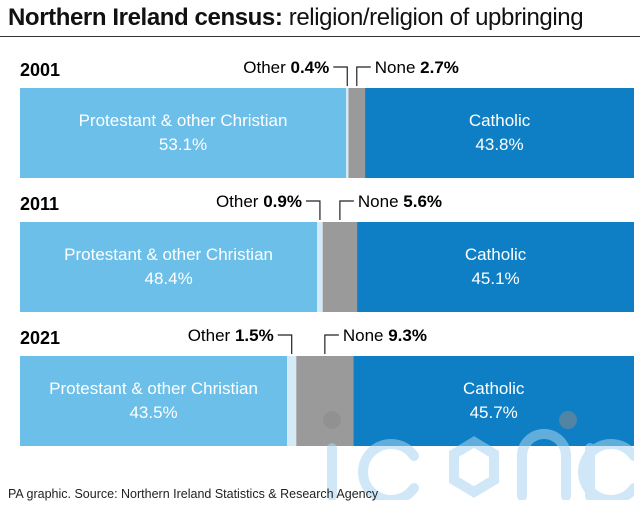 The image size is (640, 520). What do you see at coordinates (340, 267) in the screenshot?
I see `bar-none-2011` at bounding box center [340, 267].